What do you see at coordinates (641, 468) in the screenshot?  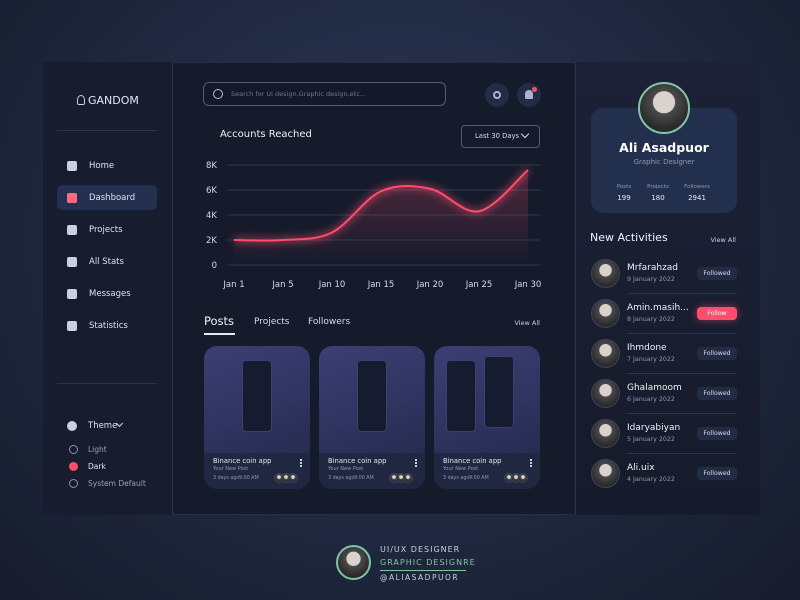 I see `activity-name: Ali.uix` at bounding box center [641, 468].